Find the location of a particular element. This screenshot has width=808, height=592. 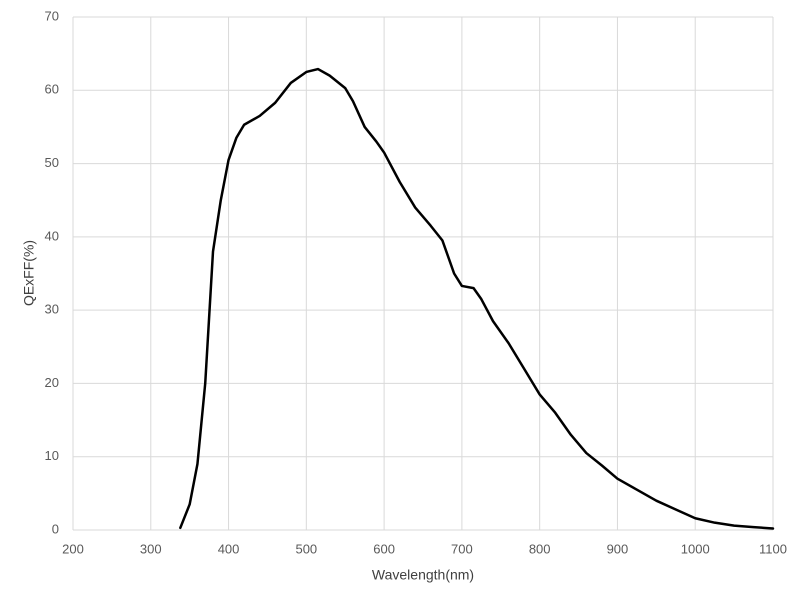

x-tick-label: 800 is located at coordinates (540, 548).